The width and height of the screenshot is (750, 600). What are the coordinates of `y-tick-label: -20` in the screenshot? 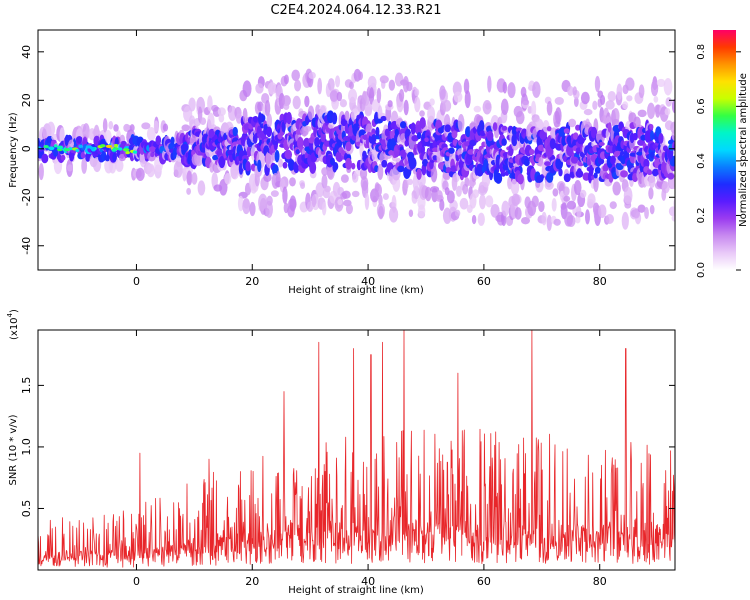 It's located at (26, 197).